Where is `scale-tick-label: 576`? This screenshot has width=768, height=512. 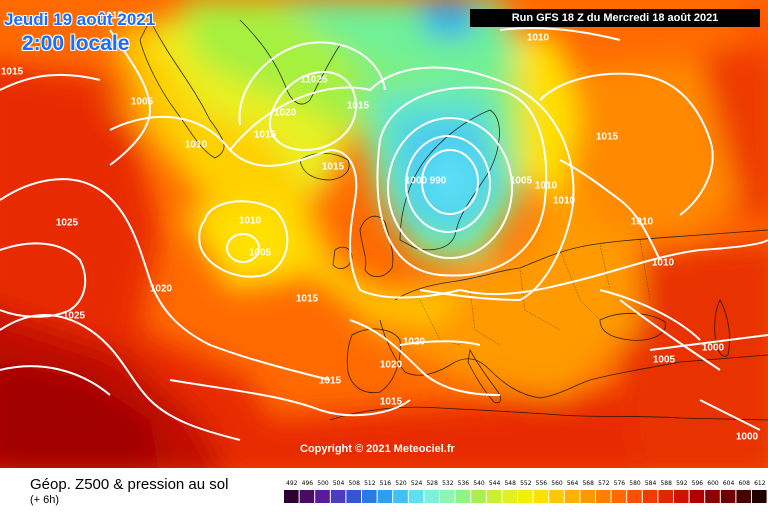 scale-tick-label: 576 is located at coordinates (620, 483).